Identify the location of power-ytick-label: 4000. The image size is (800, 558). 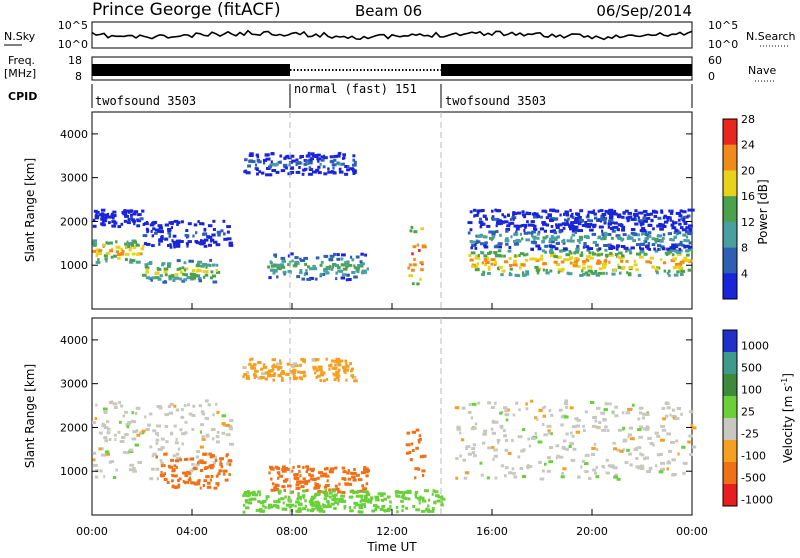
(74, 134).